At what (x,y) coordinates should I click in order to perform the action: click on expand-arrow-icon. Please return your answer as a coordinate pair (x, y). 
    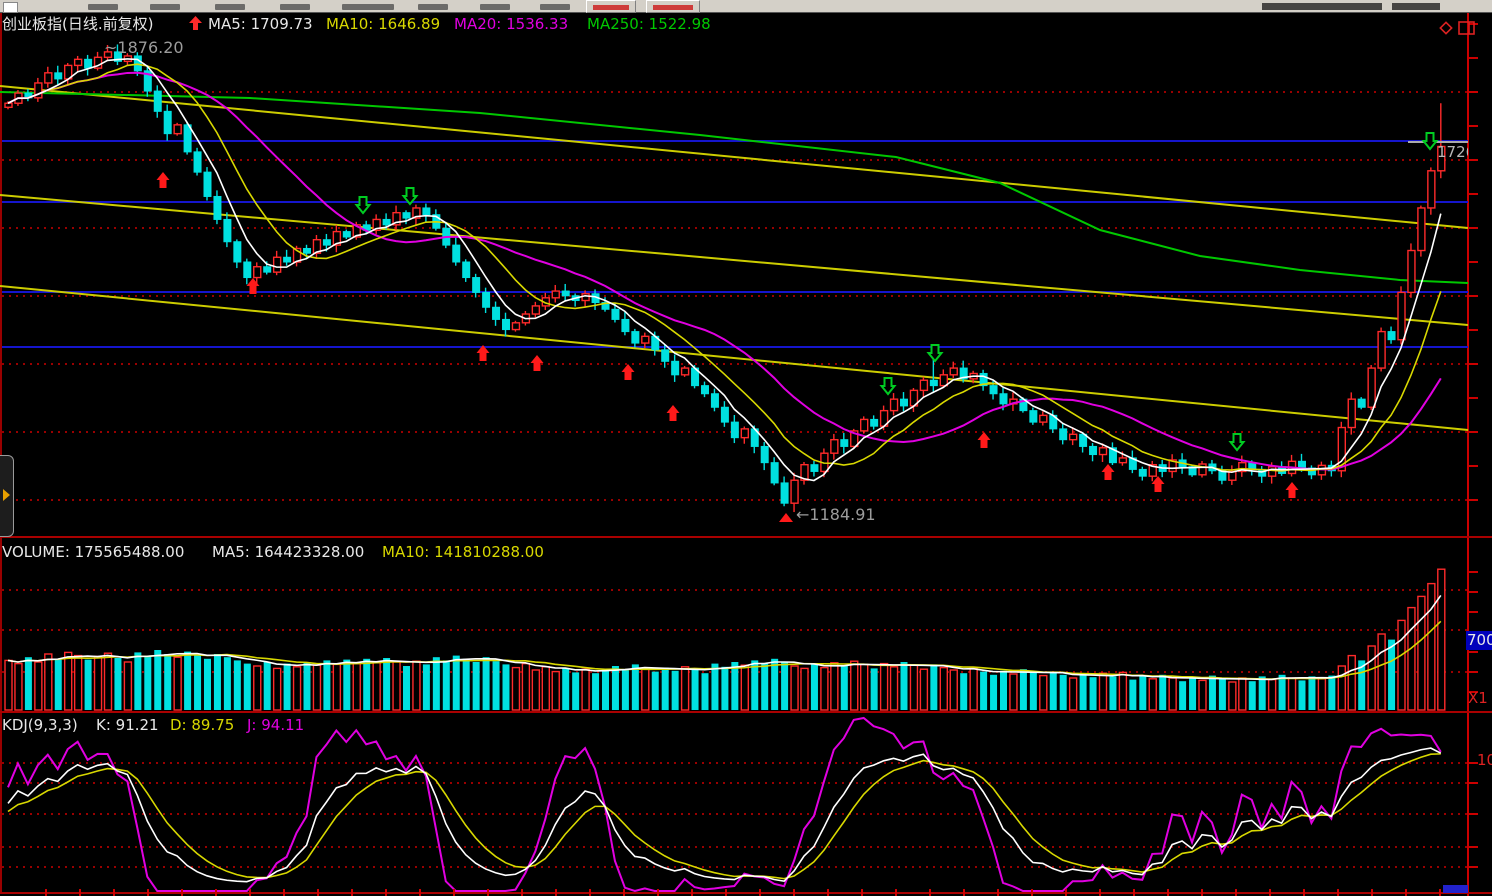
    Looking at the image, I should click on (6, 495).